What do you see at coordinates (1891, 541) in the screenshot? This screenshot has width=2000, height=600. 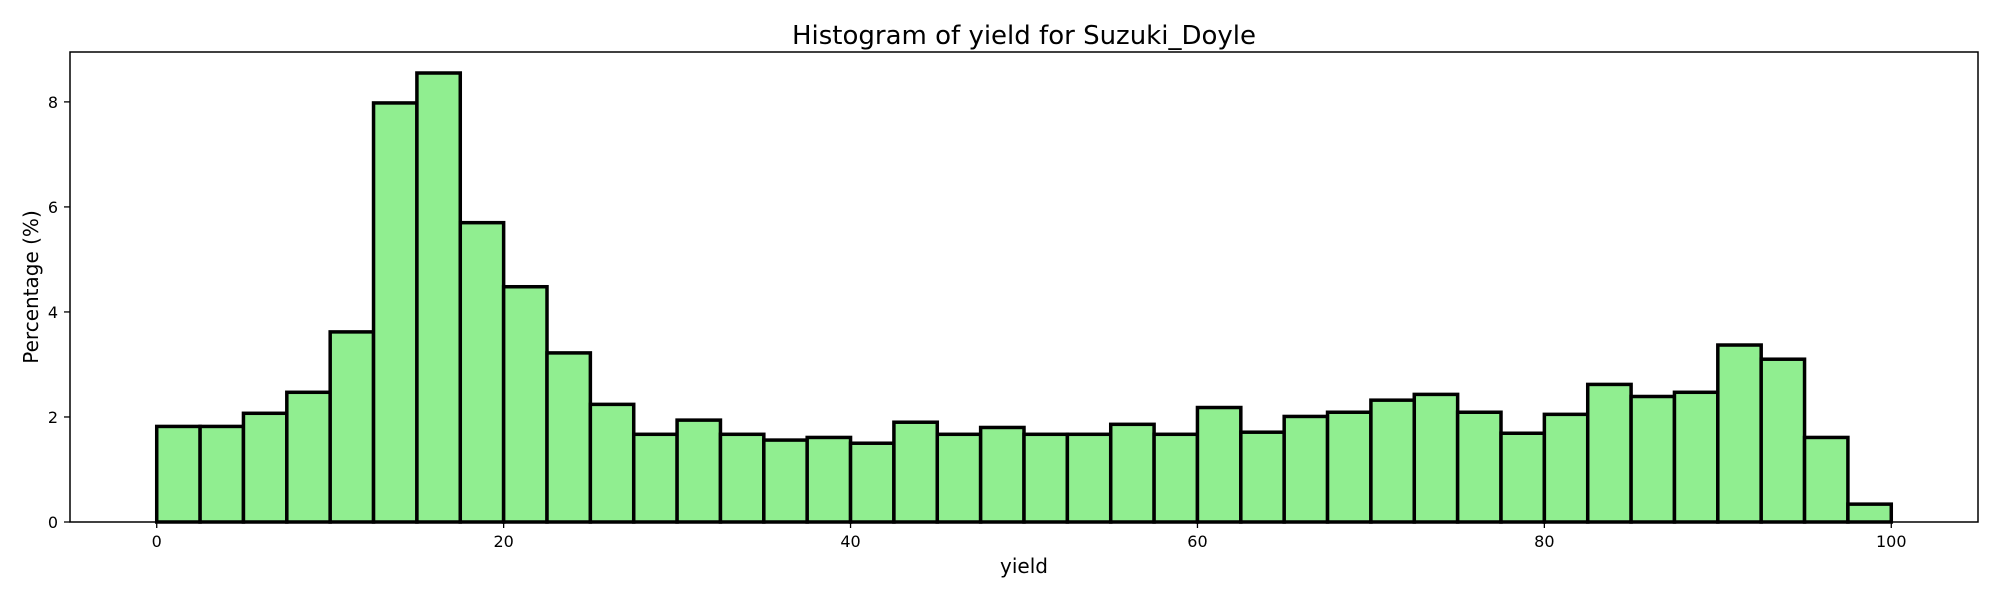 I see `x-tick-label: 100` at bounding box center [1891, 541].